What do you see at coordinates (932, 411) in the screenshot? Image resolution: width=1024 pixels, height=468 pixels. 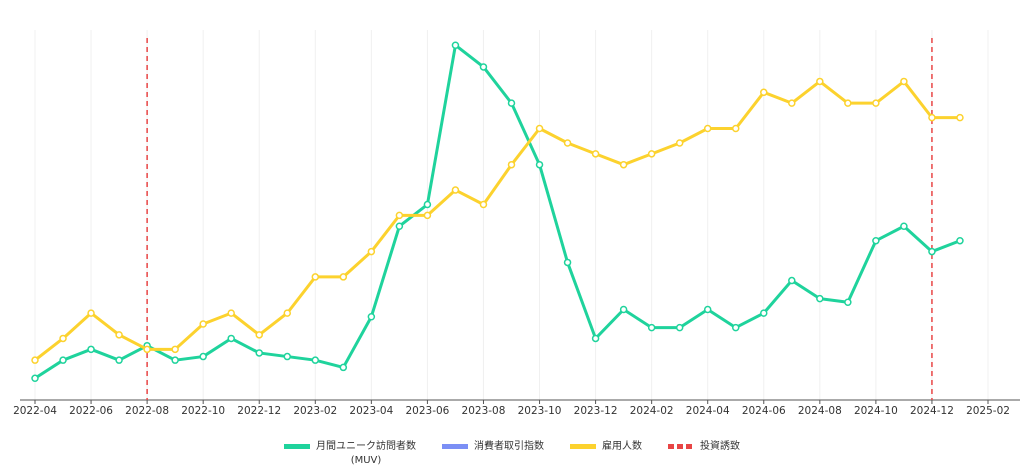 I see `x-tick-label: 2024-12` at bounding box center [932, 411].